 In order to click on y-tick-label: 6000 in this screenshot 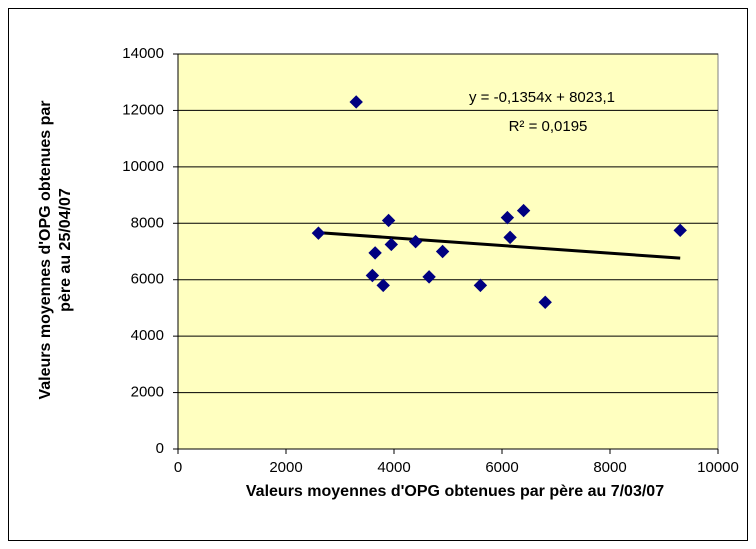, I will do `click(147, 279)`.